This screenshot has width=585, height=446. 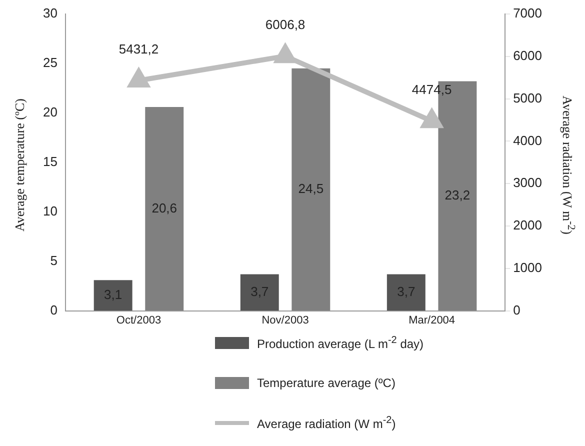 I want to click on legend-label: Production average (L m$^{-2}$ day), so click(x=340, y=343).